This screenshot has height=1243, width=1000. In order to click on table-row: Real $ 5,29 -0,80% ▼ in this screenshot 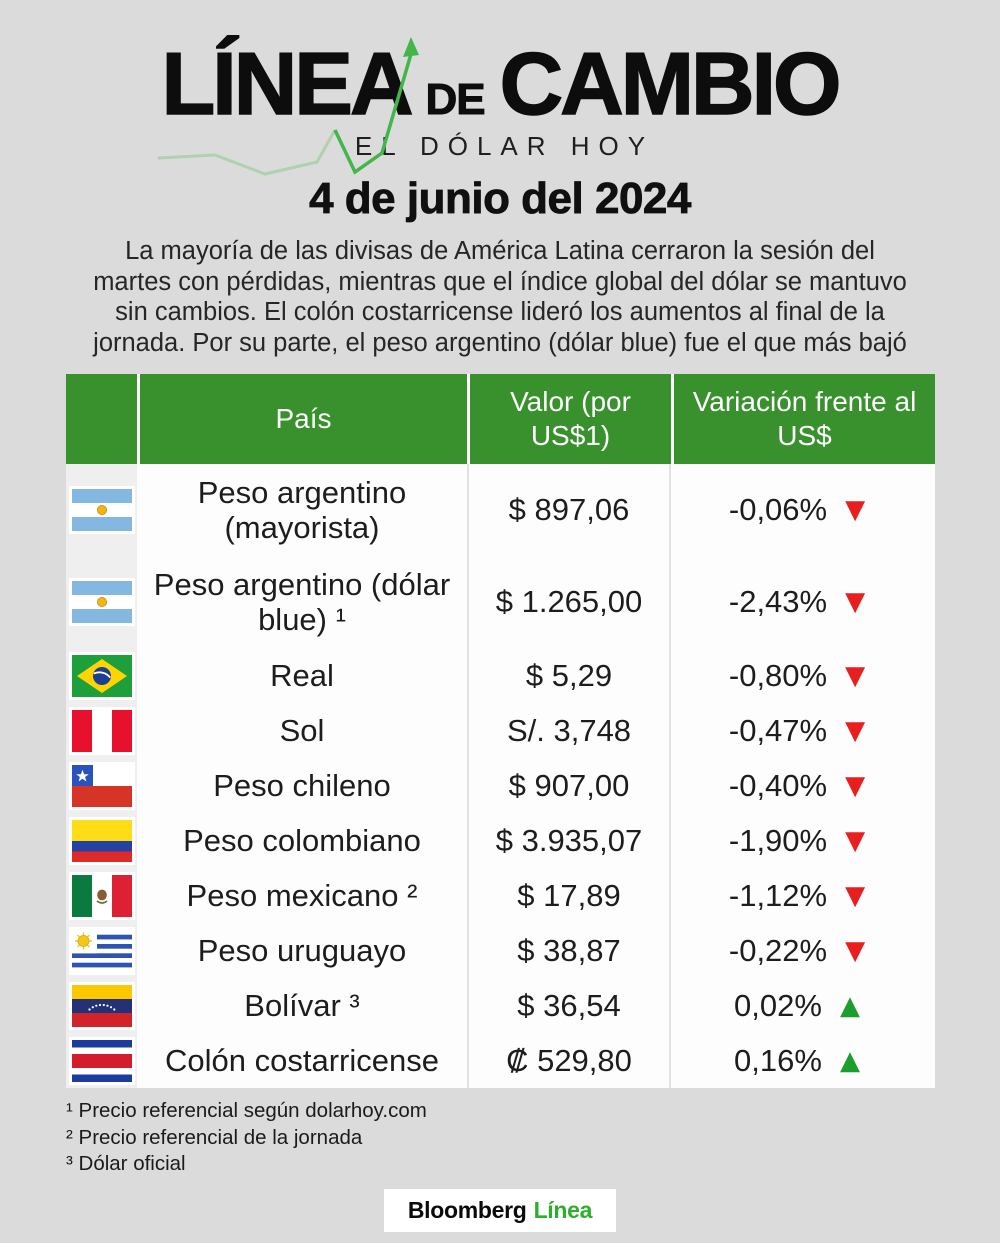, I will do `click(500, 676)`.